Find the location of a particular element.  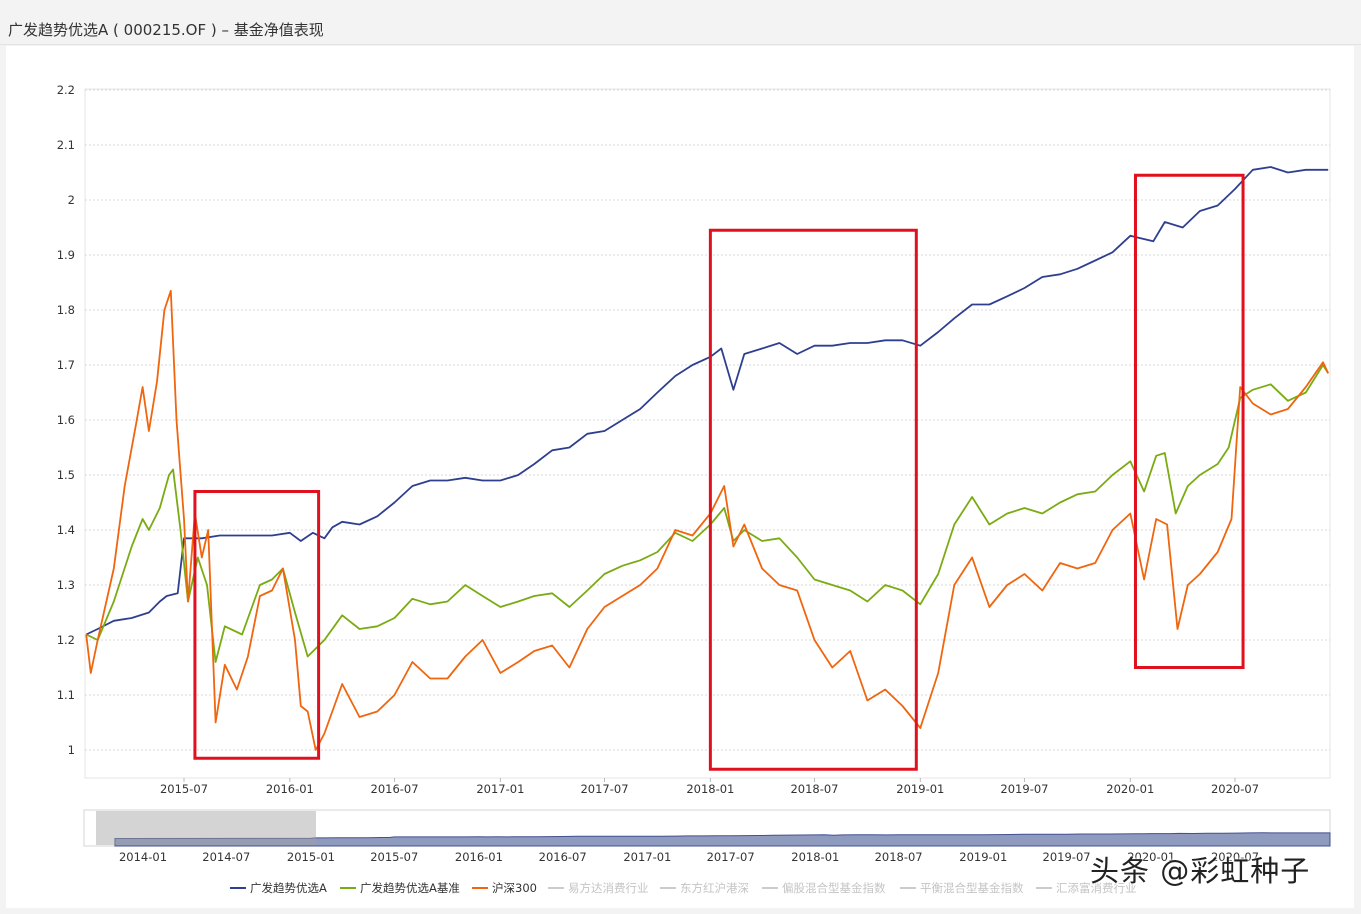

navigator-tick-label: 2019-01 is located at coordinates (983, 857).